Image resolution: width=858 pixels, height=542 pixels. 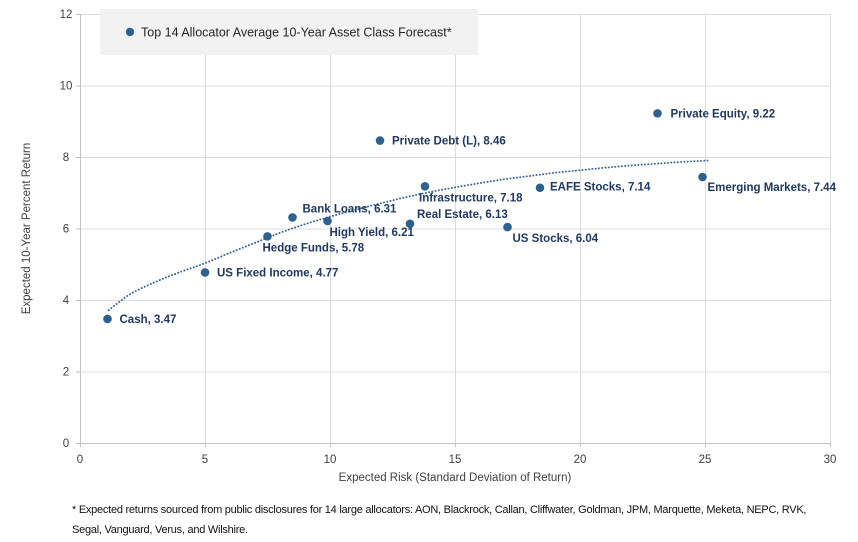 What do you see at coordinates (66, 230) in the screenshot?
I see `y-tick-label: 6` at bounding box center [66, 230].